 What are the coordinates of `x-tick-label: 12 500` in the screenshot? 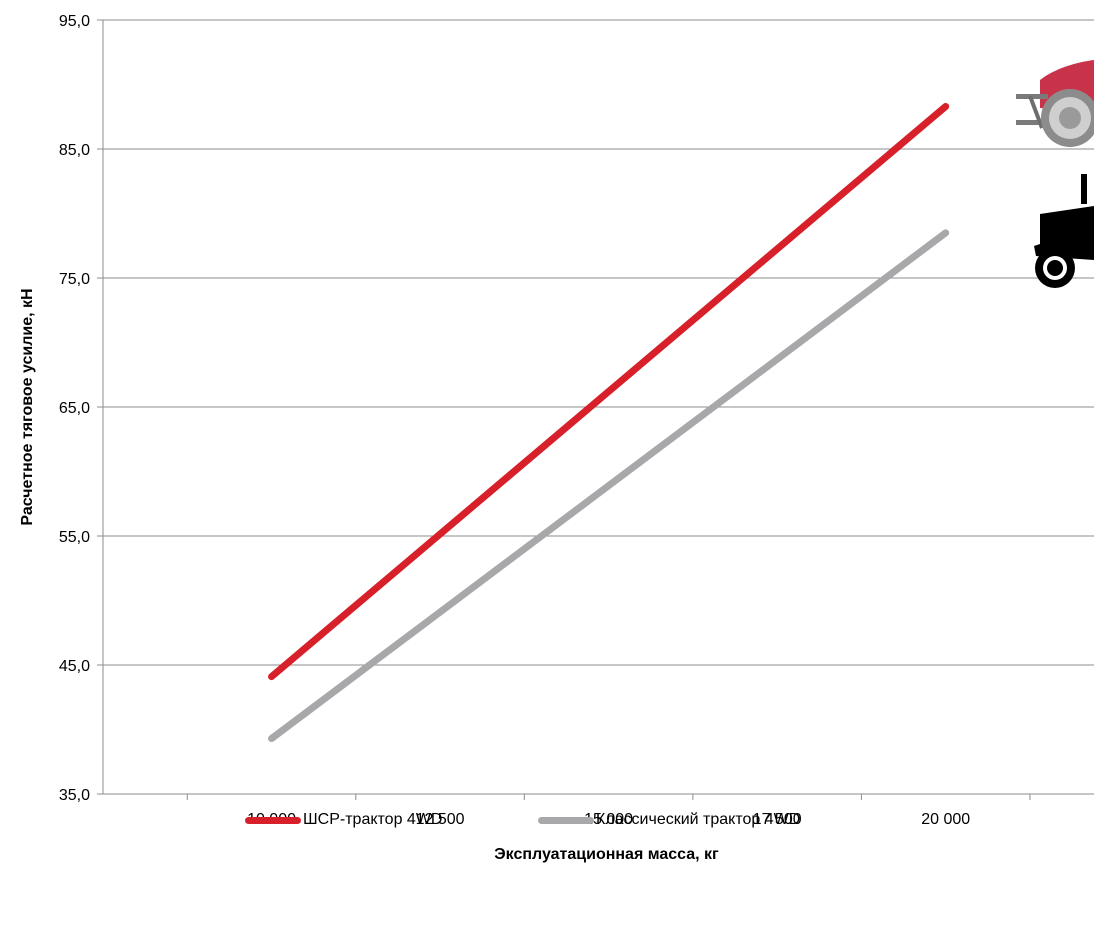 It's located at (440, 819).